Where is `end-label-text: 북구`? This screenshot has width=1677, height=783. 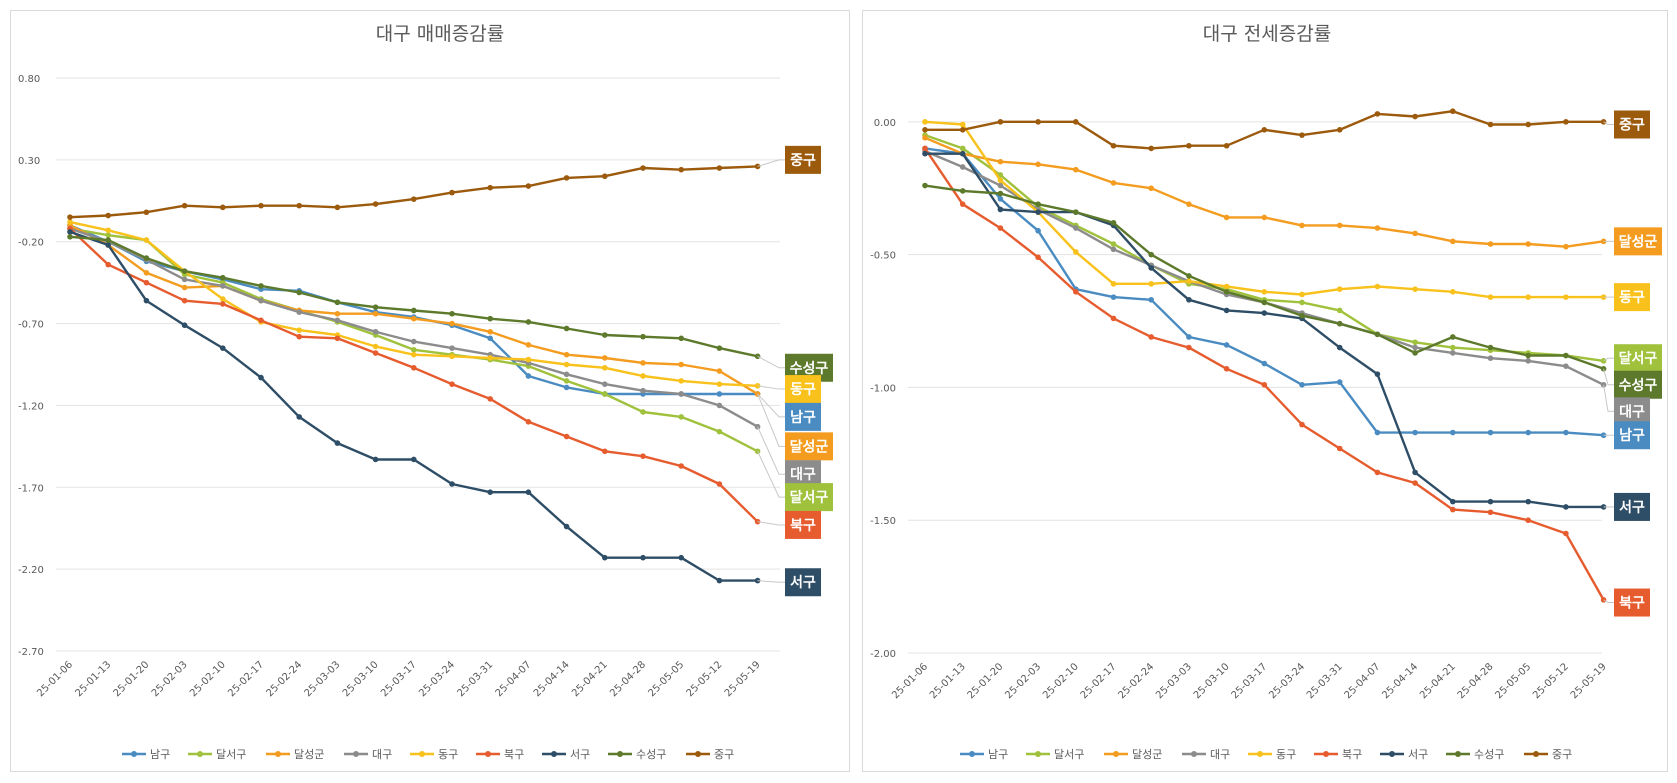
end-label-text: 북구 is located at coordinates (1632, 604).